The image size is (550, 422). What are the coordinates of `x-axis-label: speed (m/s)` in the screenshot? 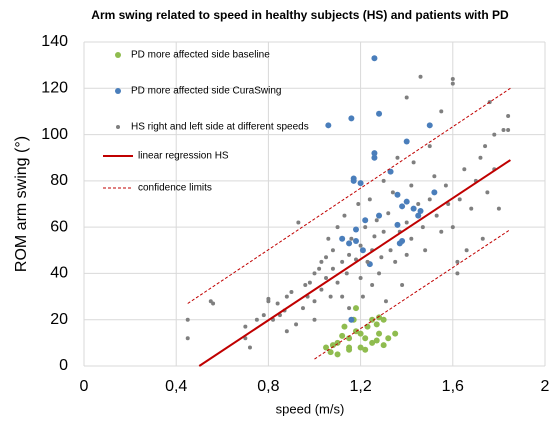 It's located at (310, 408).